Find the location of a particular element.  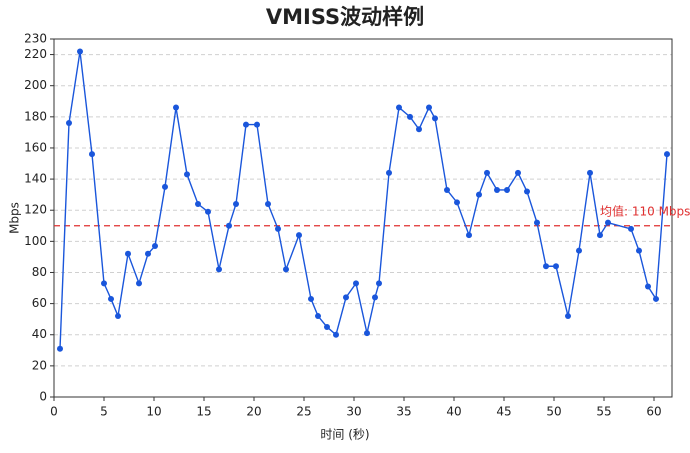

y-tick-label: 100 is located at coordinates (35, 241).